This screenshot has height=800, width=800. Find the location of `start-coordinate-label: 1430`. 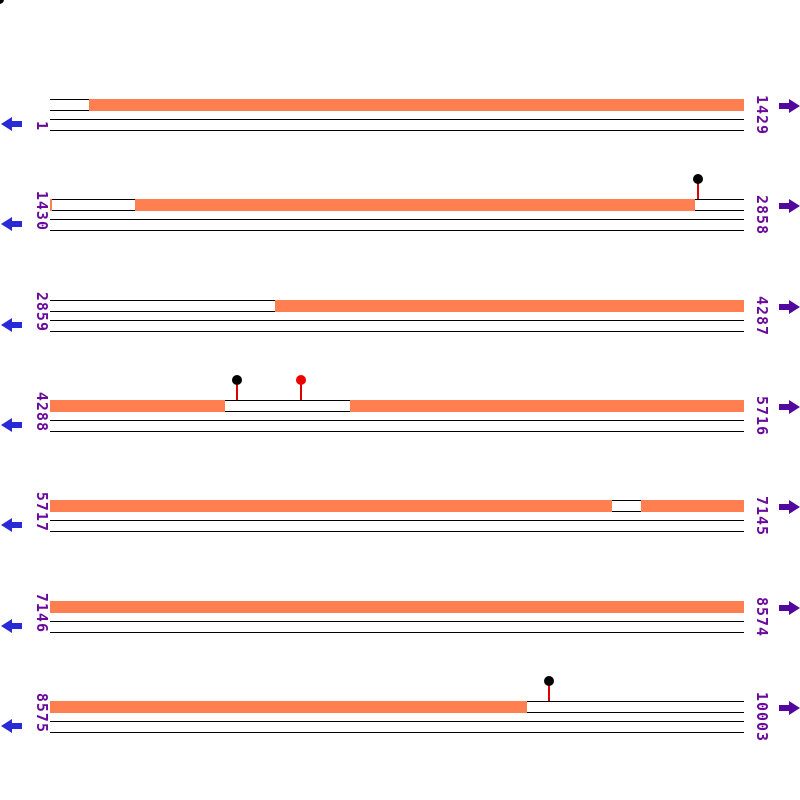

start-coordinate-label: 1430 is located at coordinates (42, 210).